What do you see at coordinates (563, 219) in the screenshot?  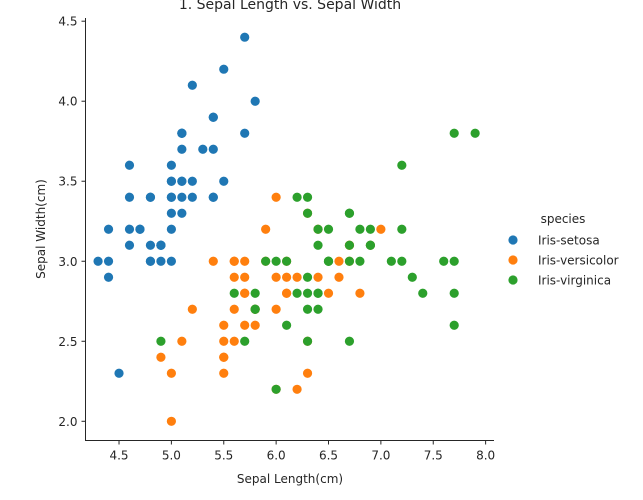 I see `legend-title: species` at bounding box center [563, 219].